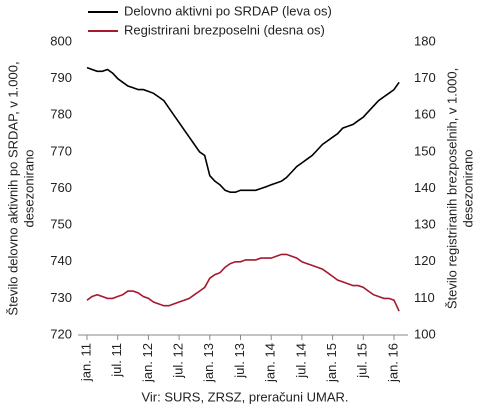 The height and width of the screenshot is (410, 490). Describe the element at coordinates (61, 187) in the screenshot. I see `y-tick-label: 760` at that location.